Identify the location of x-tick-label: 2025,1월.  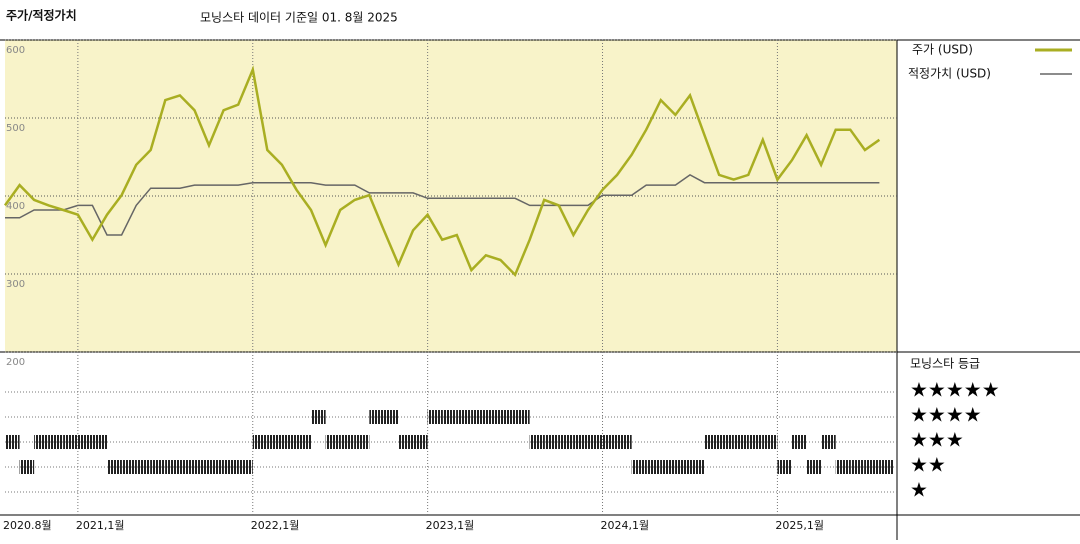
(799, 525).